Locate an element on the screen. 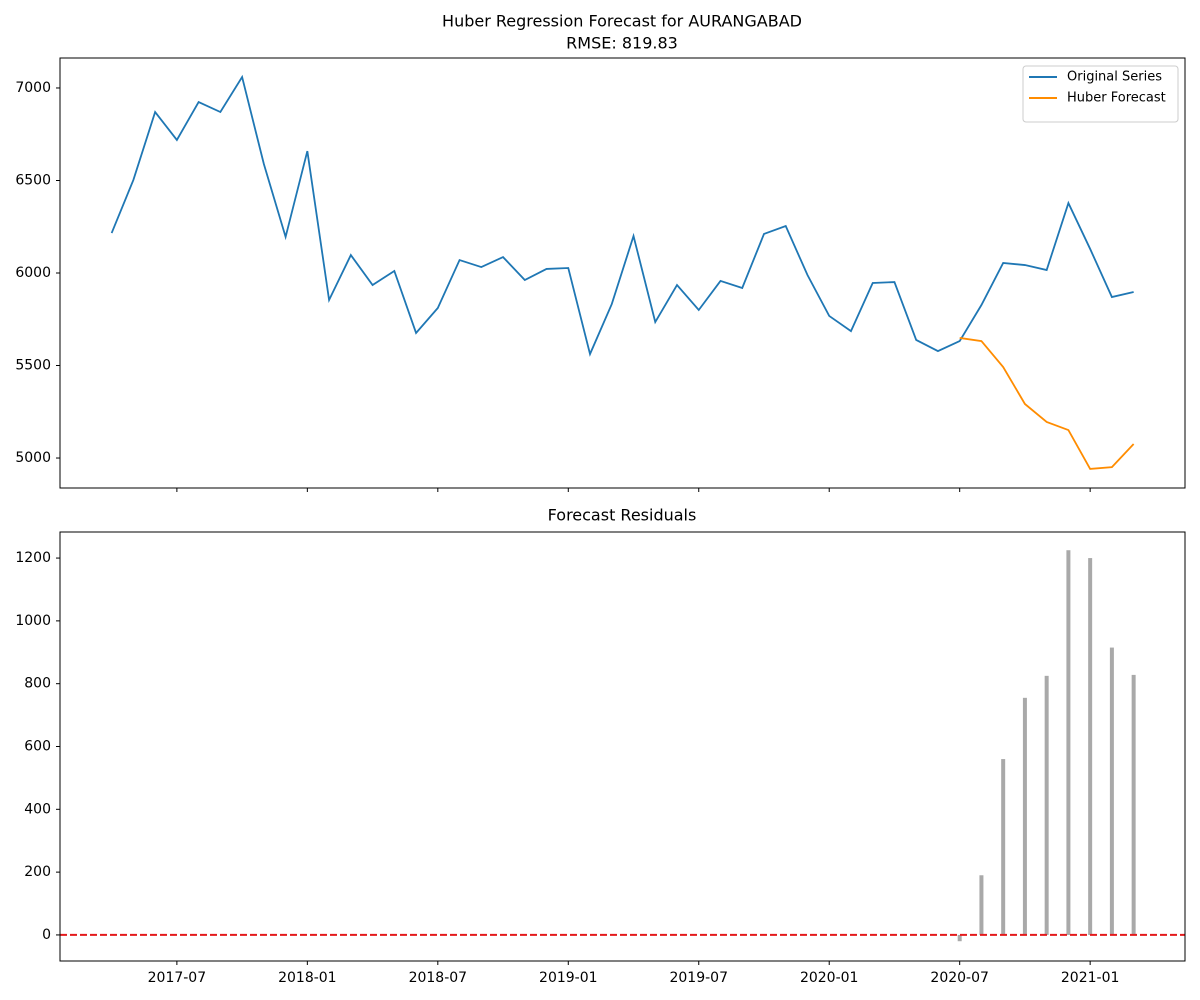 Image resolution: width=1200 pixels, height=1000 pixels. y-tick-label: 6500 is located at coordinates (33, 180).